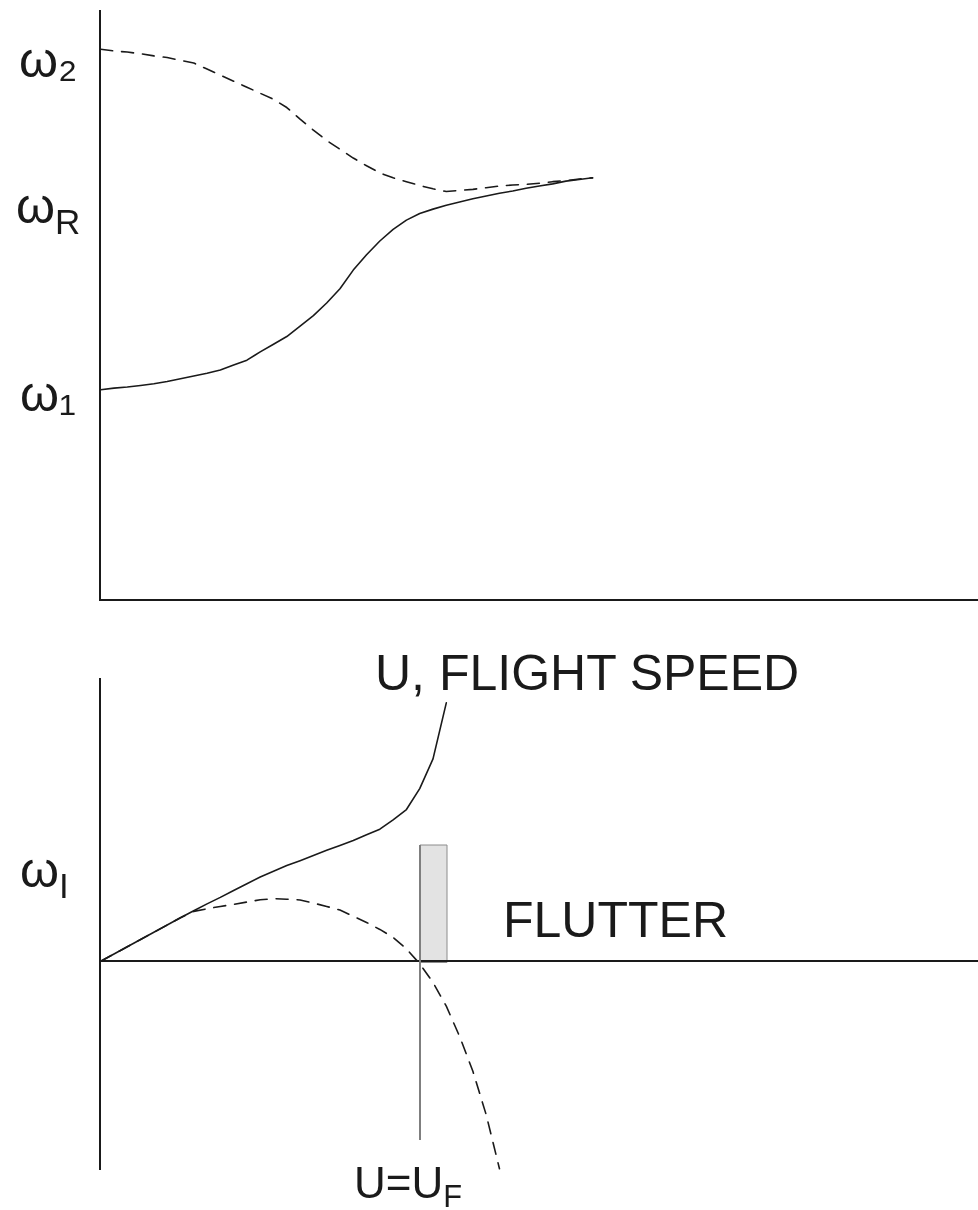 Image resolution: width=978 pixels, height=1210 pixels. Describe the element at coordinates (48, 60) in the screenshot. I see `text: ω₂` at that location.